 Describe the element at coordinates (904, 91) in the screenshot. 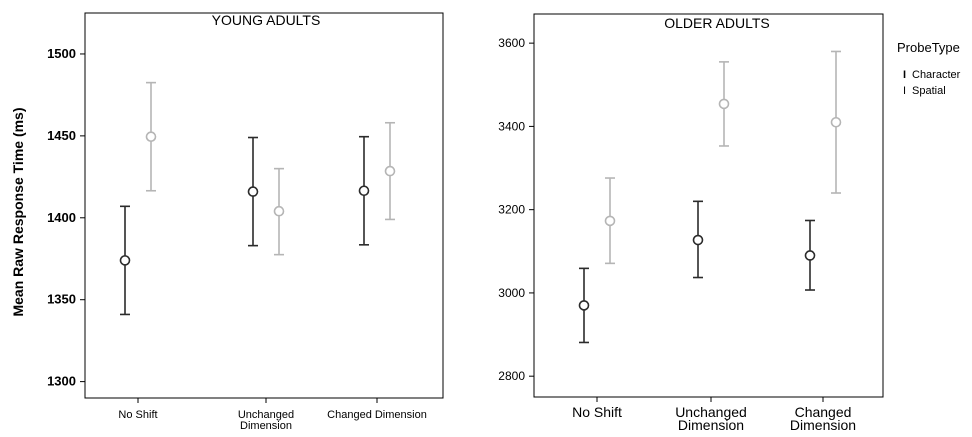

I see `legend-marker-spatial: I` at that location.